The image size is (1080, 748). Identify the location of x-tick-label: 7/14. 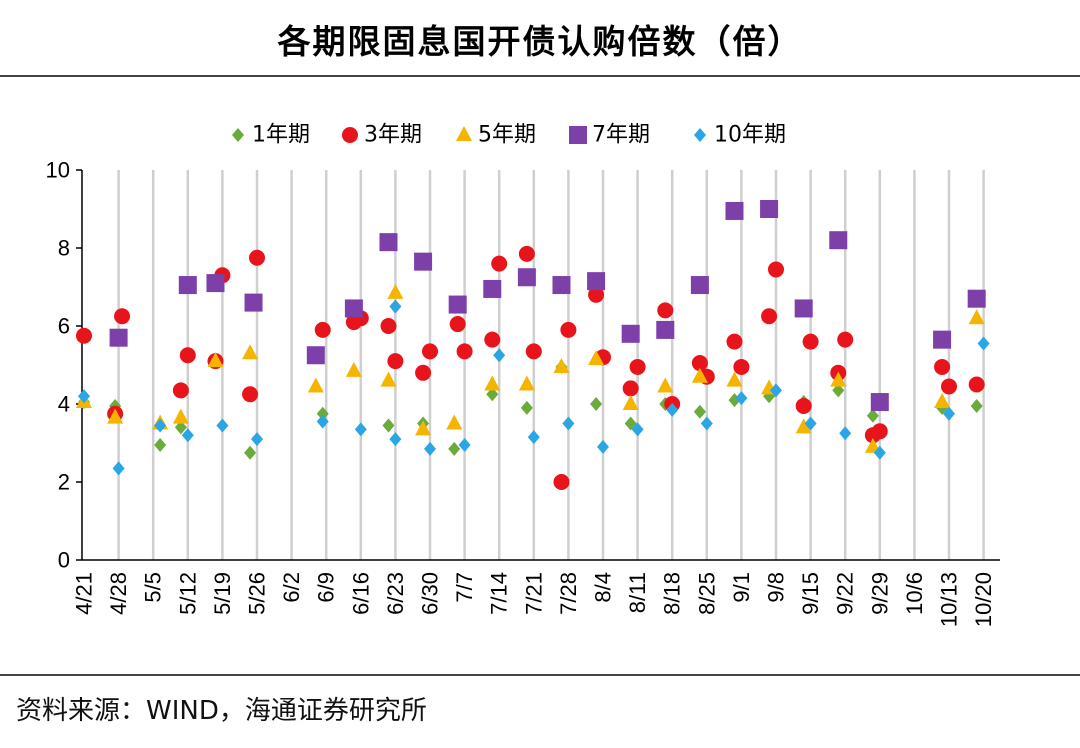
(499, 593).